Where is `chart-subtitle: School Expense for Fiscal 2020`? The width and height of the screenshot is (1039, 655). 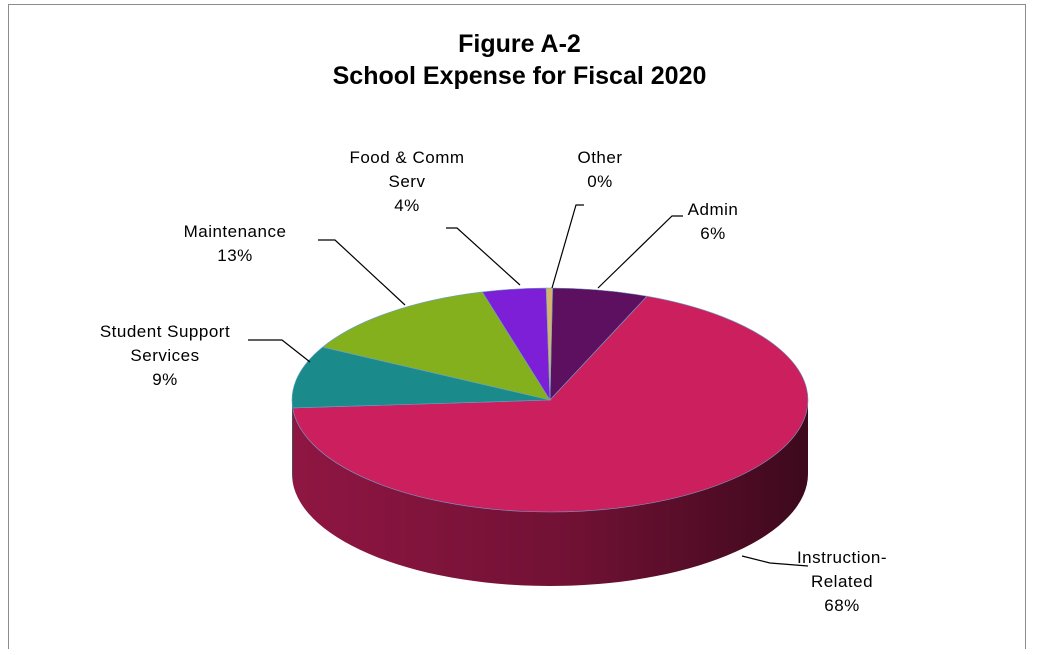 chart-subtitle: School Expense for Fiscal 2020 is located at coordinates (519, 76).